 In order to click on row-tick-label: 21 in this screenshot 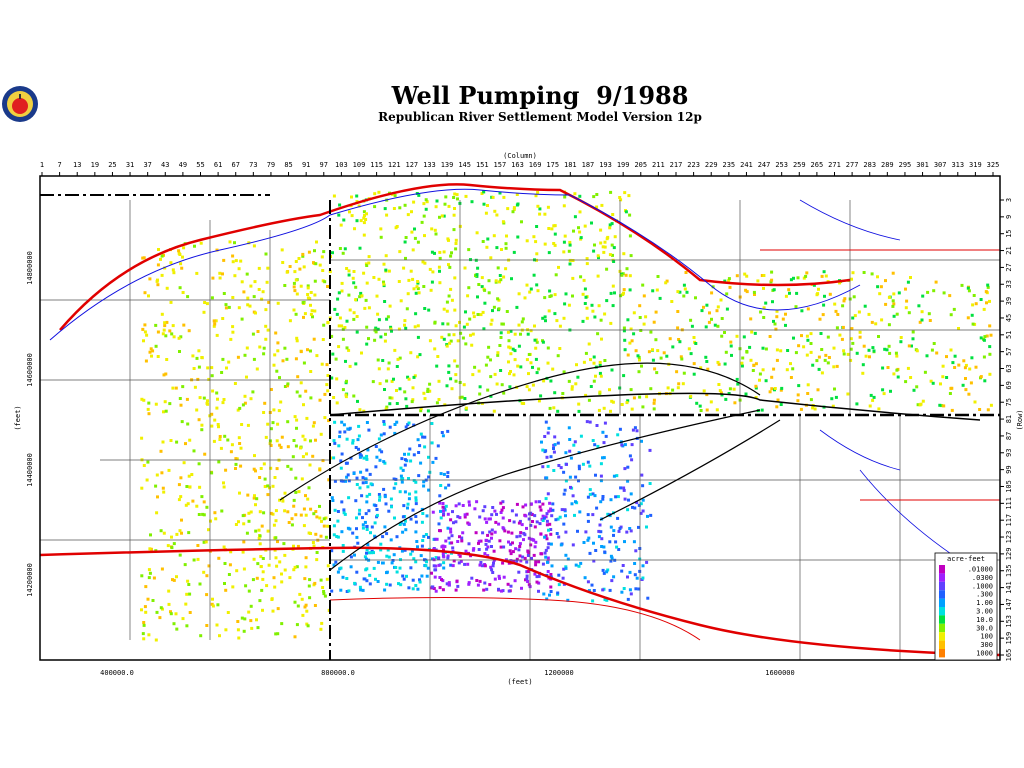, I will do `click(1009, 250)`.